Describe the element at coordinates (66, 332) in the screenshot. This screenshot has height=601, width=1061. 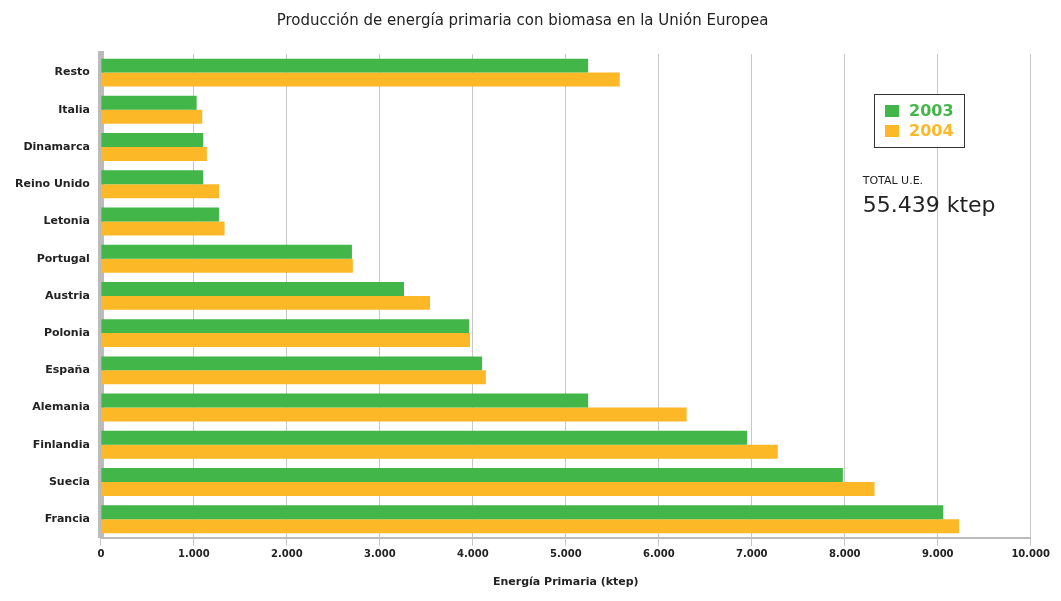
I see `y-tick-label: Polonia` at that location.